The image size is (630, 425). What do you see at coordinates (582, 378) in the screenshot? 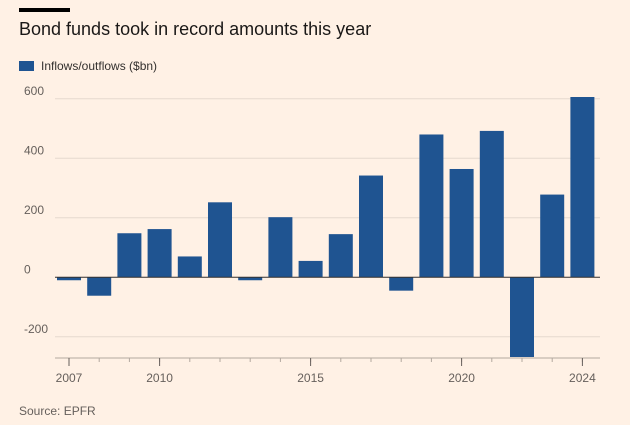
I see `x-tick-label: 2024` at bounding box center [582, 378].